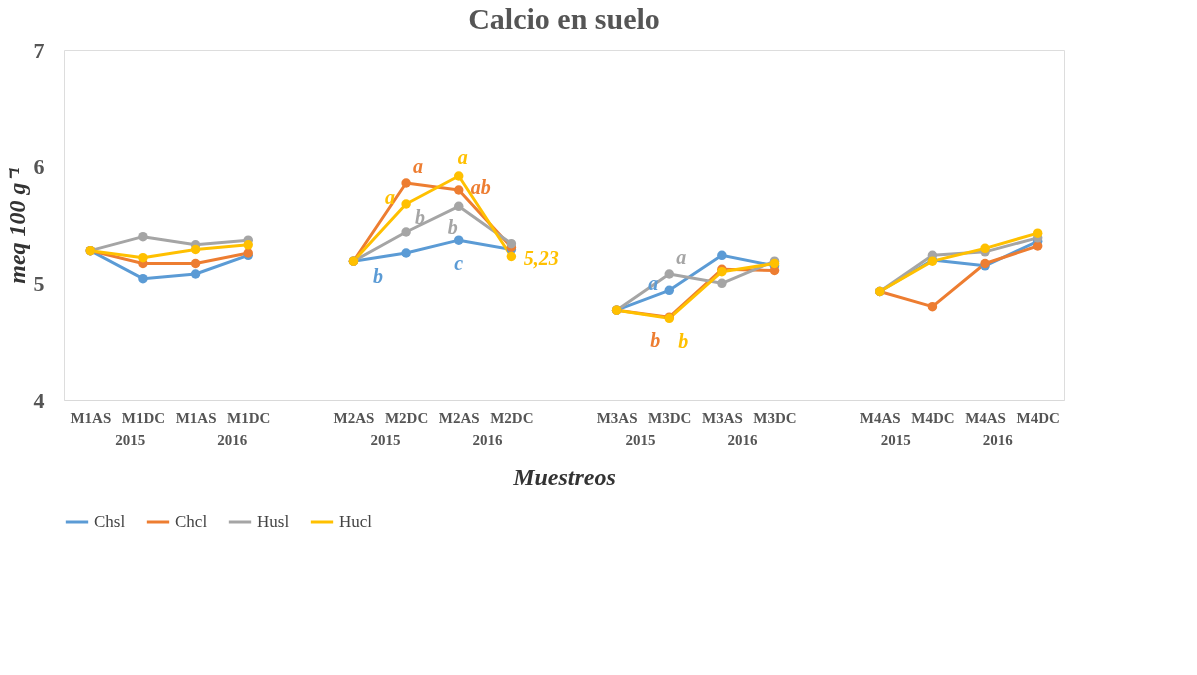  What do you see at coordinates (564, 476) in the screenshot?
I see `x-axis-title: Muestreos` at bounding box center [564, 476].